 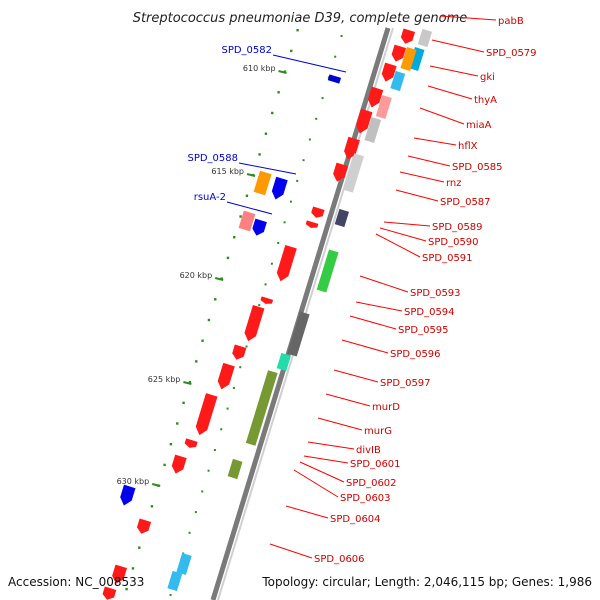 I want to click on gene-label-divib: divIB, so click(x=368, y=450).